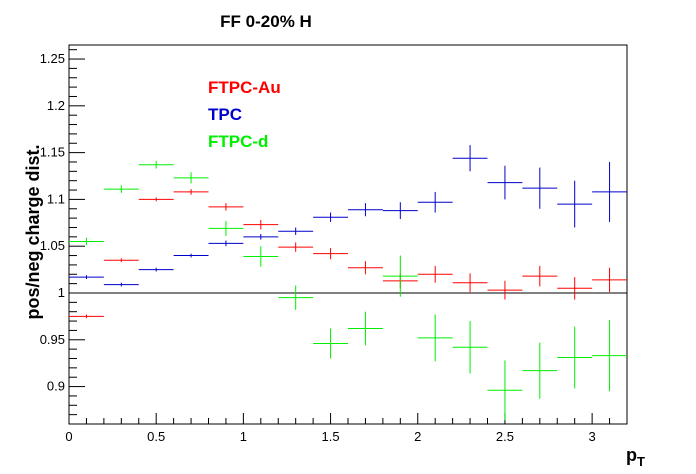 Image resolution: width=696 pixels, height=474 pixels. What do you see at coordinates (505, 436) in the screenshot?
I see `x-tick-label: 2.5` at bounding box center [505, 436].